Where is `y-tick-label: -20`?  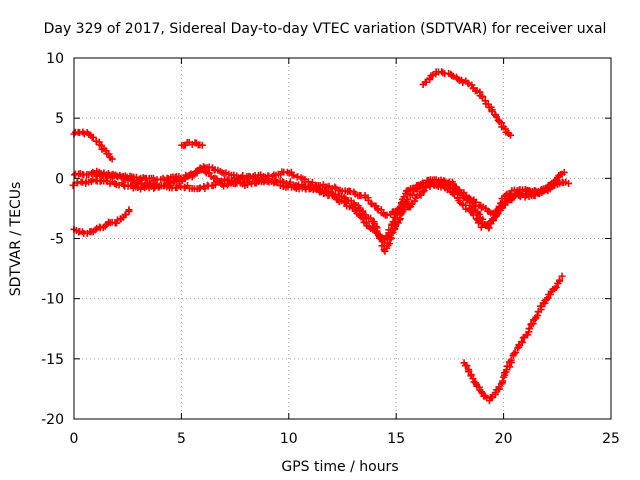
y-tick-label: -20 is located at coordinates (52, 420).